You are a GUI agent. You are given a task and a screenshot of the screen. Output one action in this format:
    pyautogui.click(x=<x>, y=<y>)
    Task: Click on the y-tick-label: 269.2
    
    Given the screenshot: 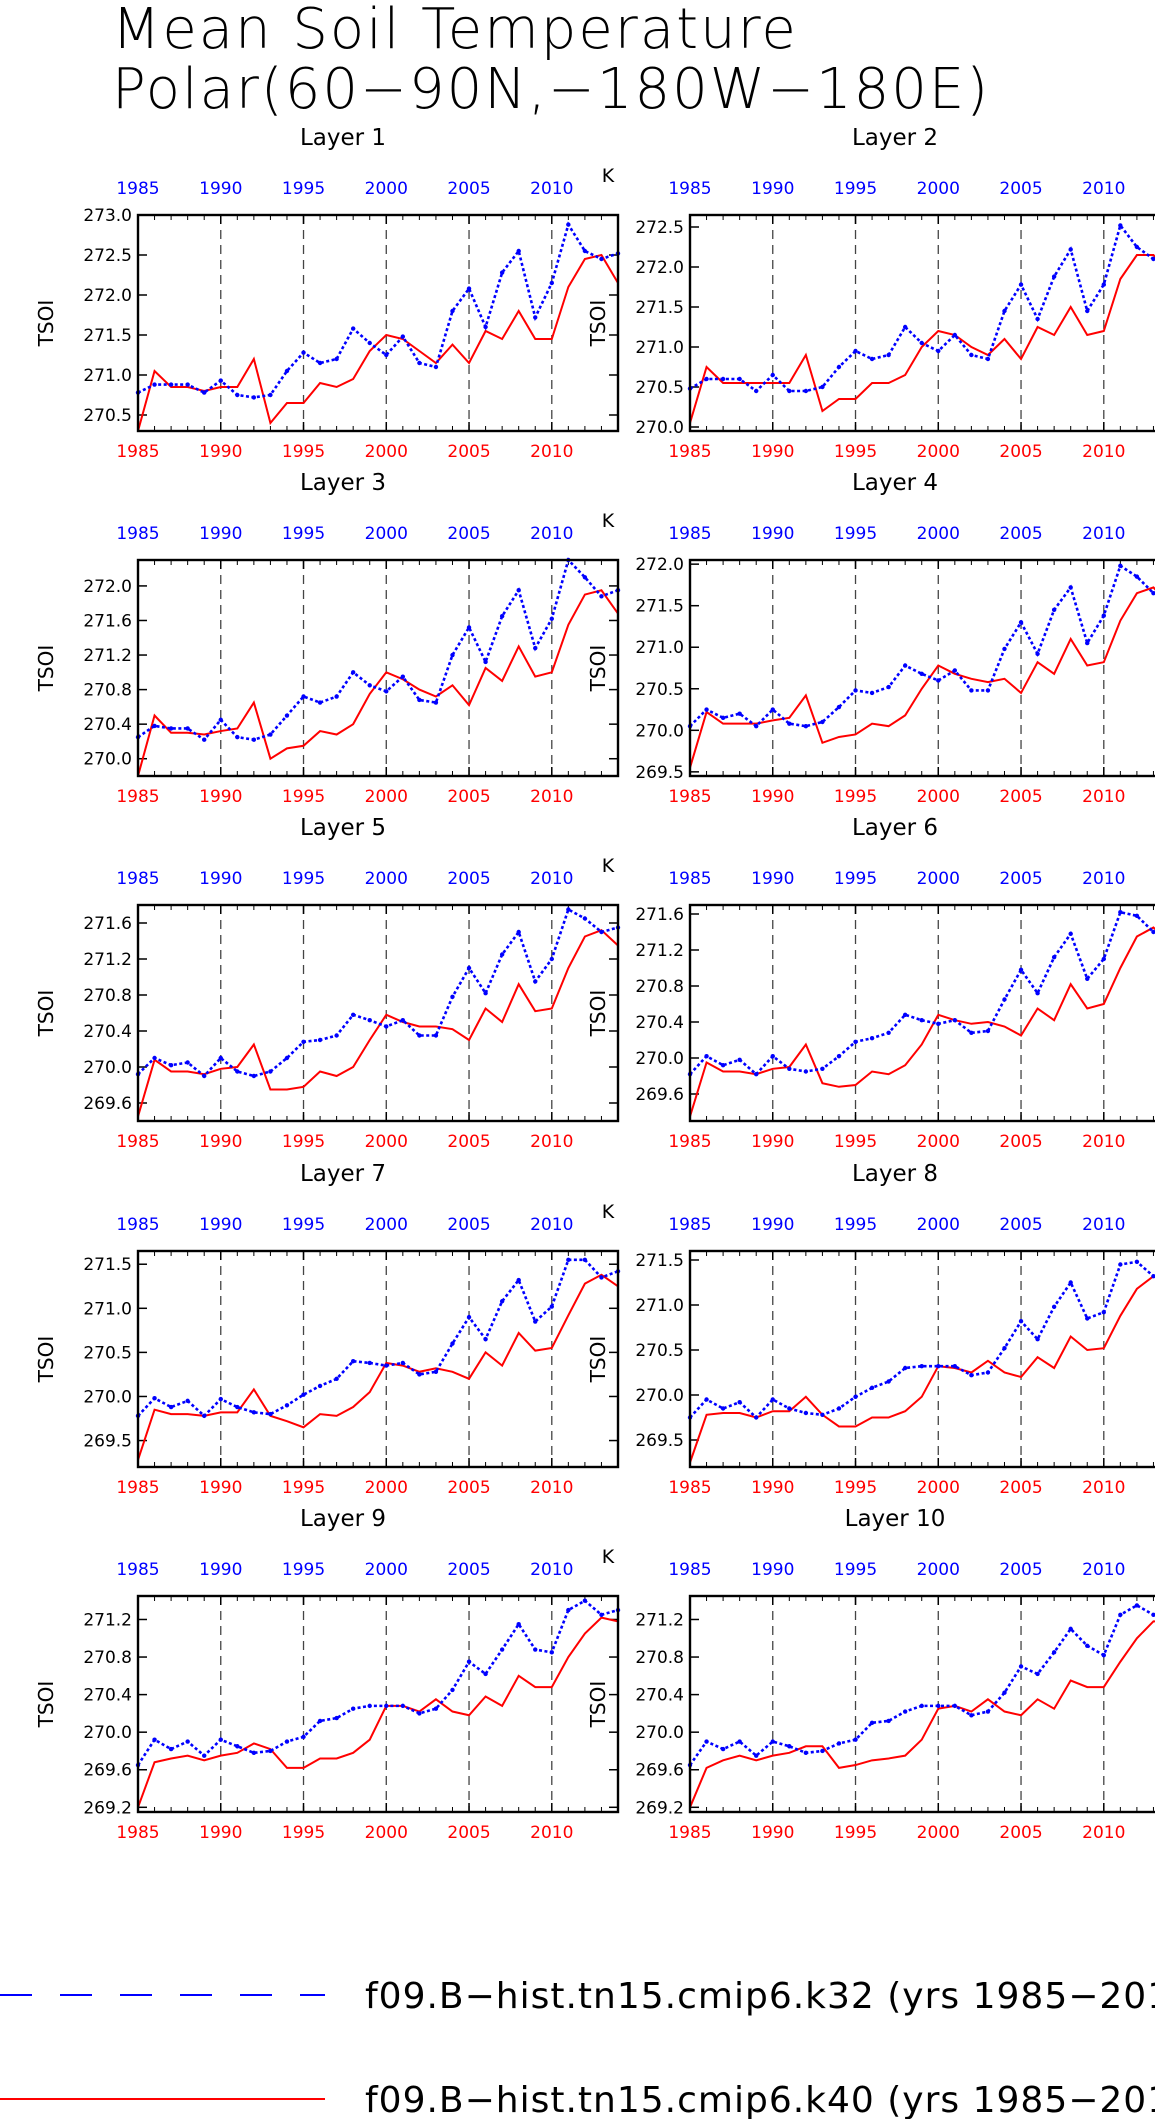 What is the action you would take?
    pyautogui.click(x=107, y=1808)
    